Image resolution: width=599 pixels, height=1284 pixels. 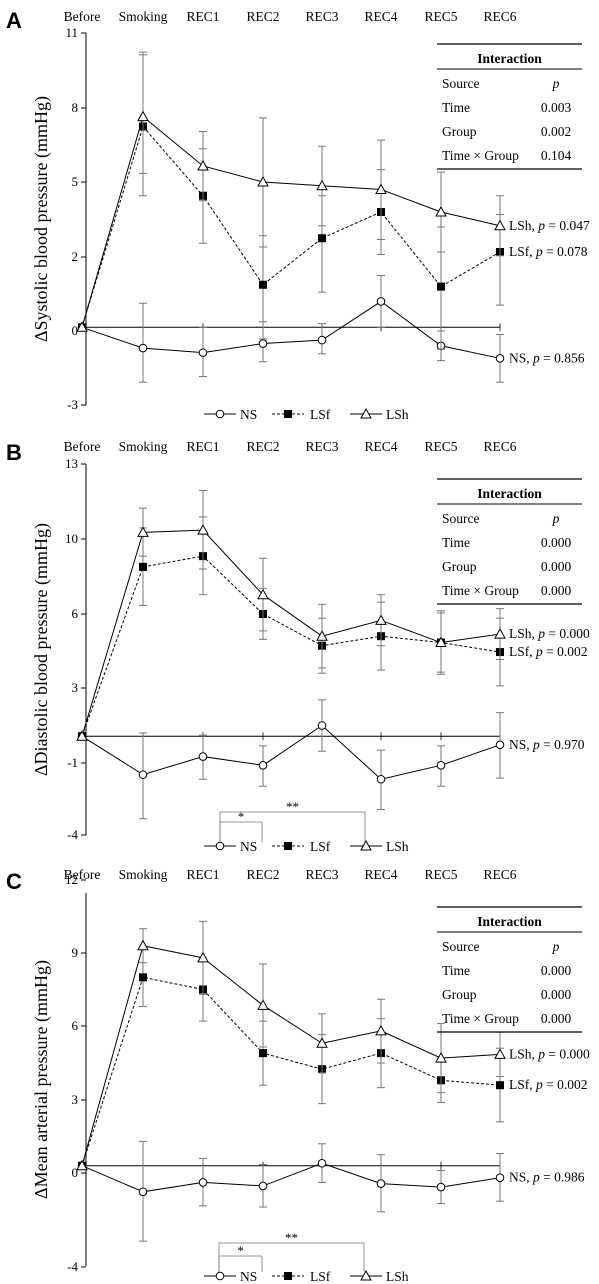 What do you see at coordinates (291, 1257) in the screenshot?
I see `bracket-ns-lsh` at bounding box center [291, 1257].